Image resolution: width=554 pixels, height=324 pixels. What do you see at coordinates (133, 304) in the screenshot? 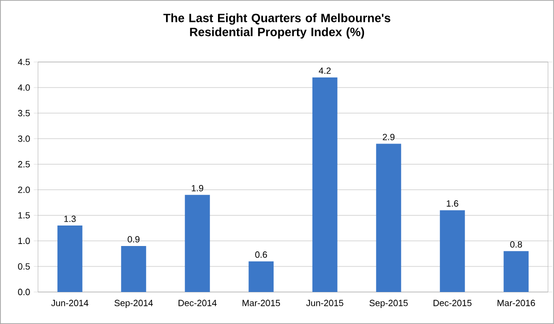
I see `x-tick-label: Sep-2014` at bounding box center [133, 304].